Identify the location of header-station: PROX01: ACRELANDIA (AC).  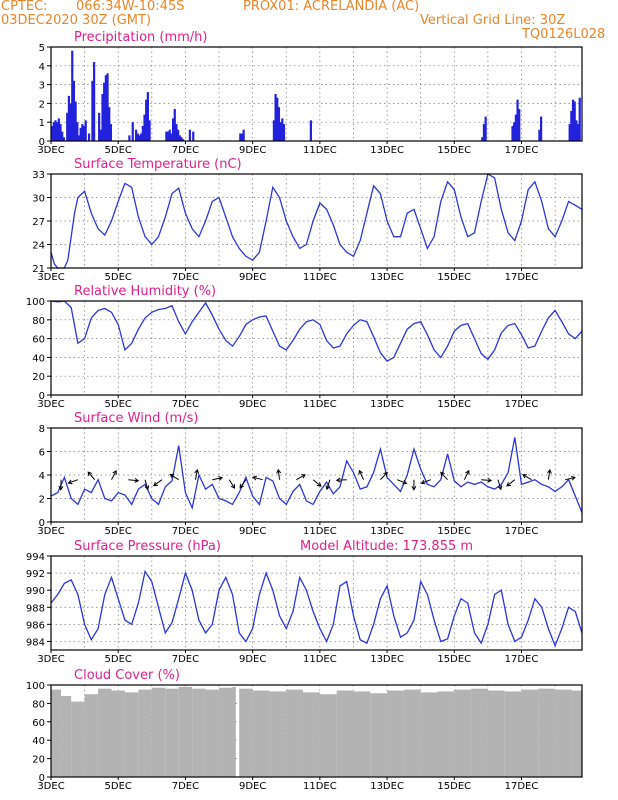
(331, 7).